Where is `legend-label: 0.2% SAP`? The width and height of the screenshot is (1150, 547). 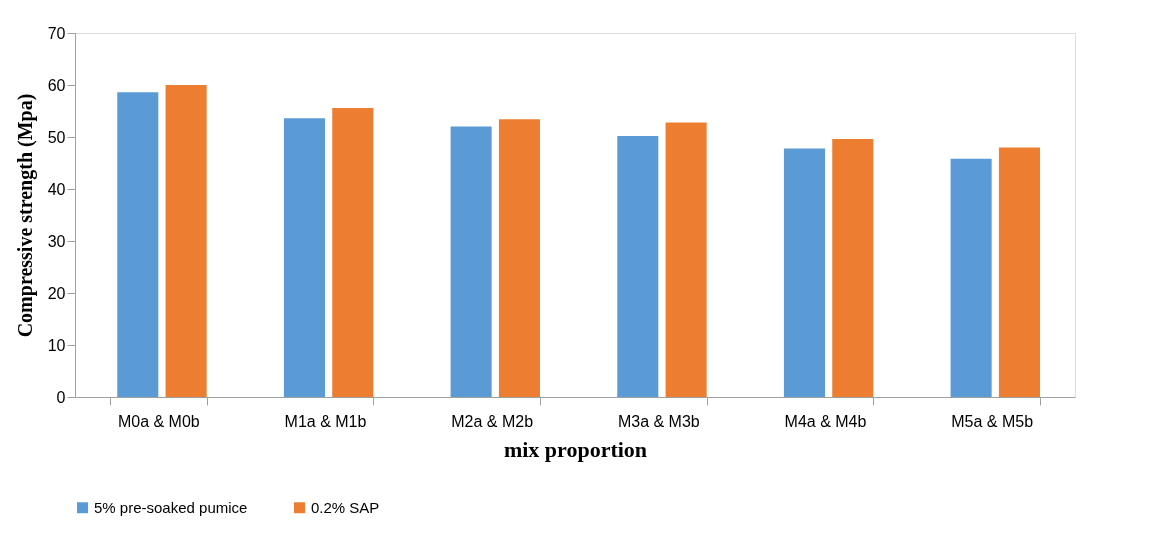 legend-label: 0.2% SAP is located at coordinates (345, 507).